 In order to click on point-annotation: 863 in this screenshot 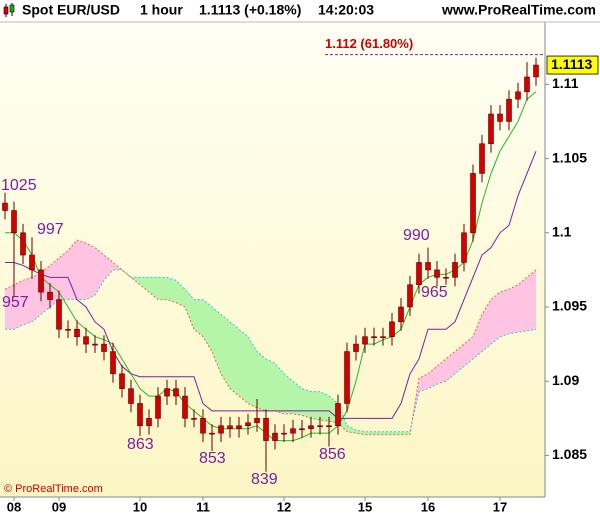, I will do `click(140, 444)`.